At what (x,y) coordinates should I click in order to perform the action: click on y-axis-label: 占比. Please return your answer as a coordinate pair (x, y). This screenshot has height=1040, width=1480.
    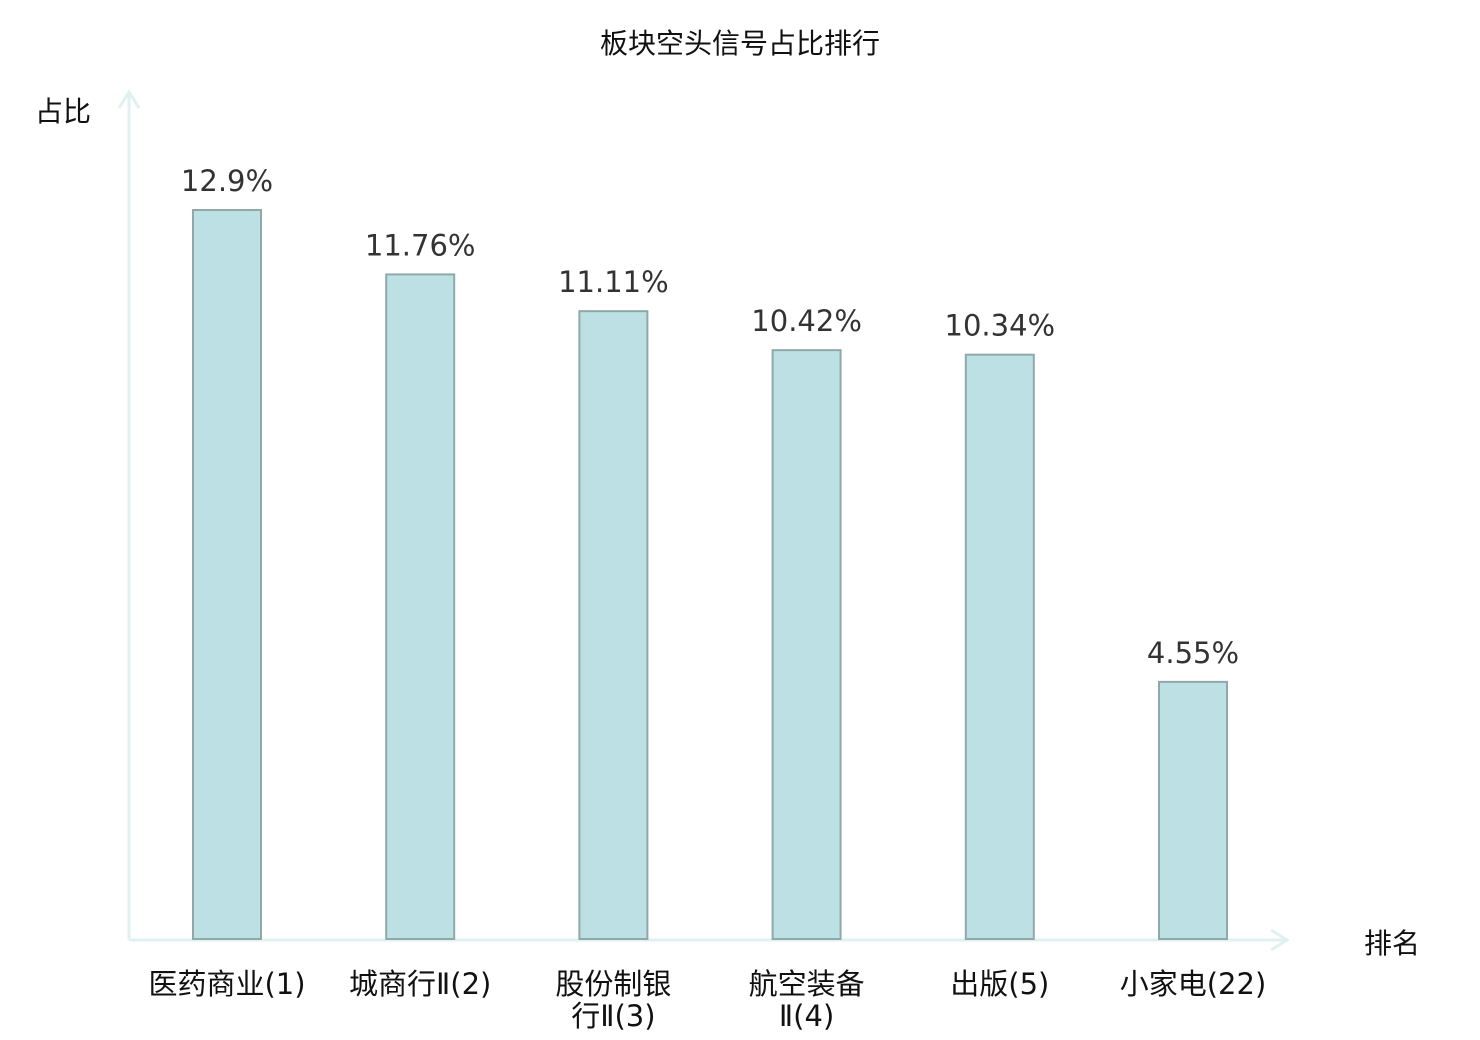
    Looking at the image, I should click on (63, 111).